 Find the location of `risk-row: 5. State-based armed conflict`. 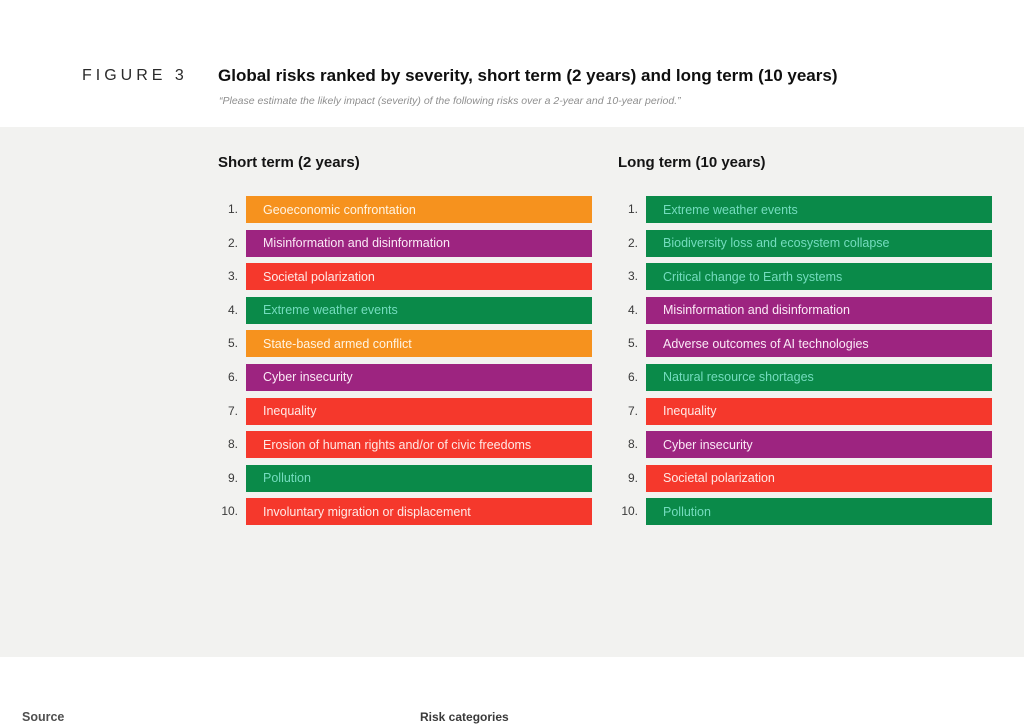

risk-row: 5. State-based armed conflict is located at coordinates (403, 344).